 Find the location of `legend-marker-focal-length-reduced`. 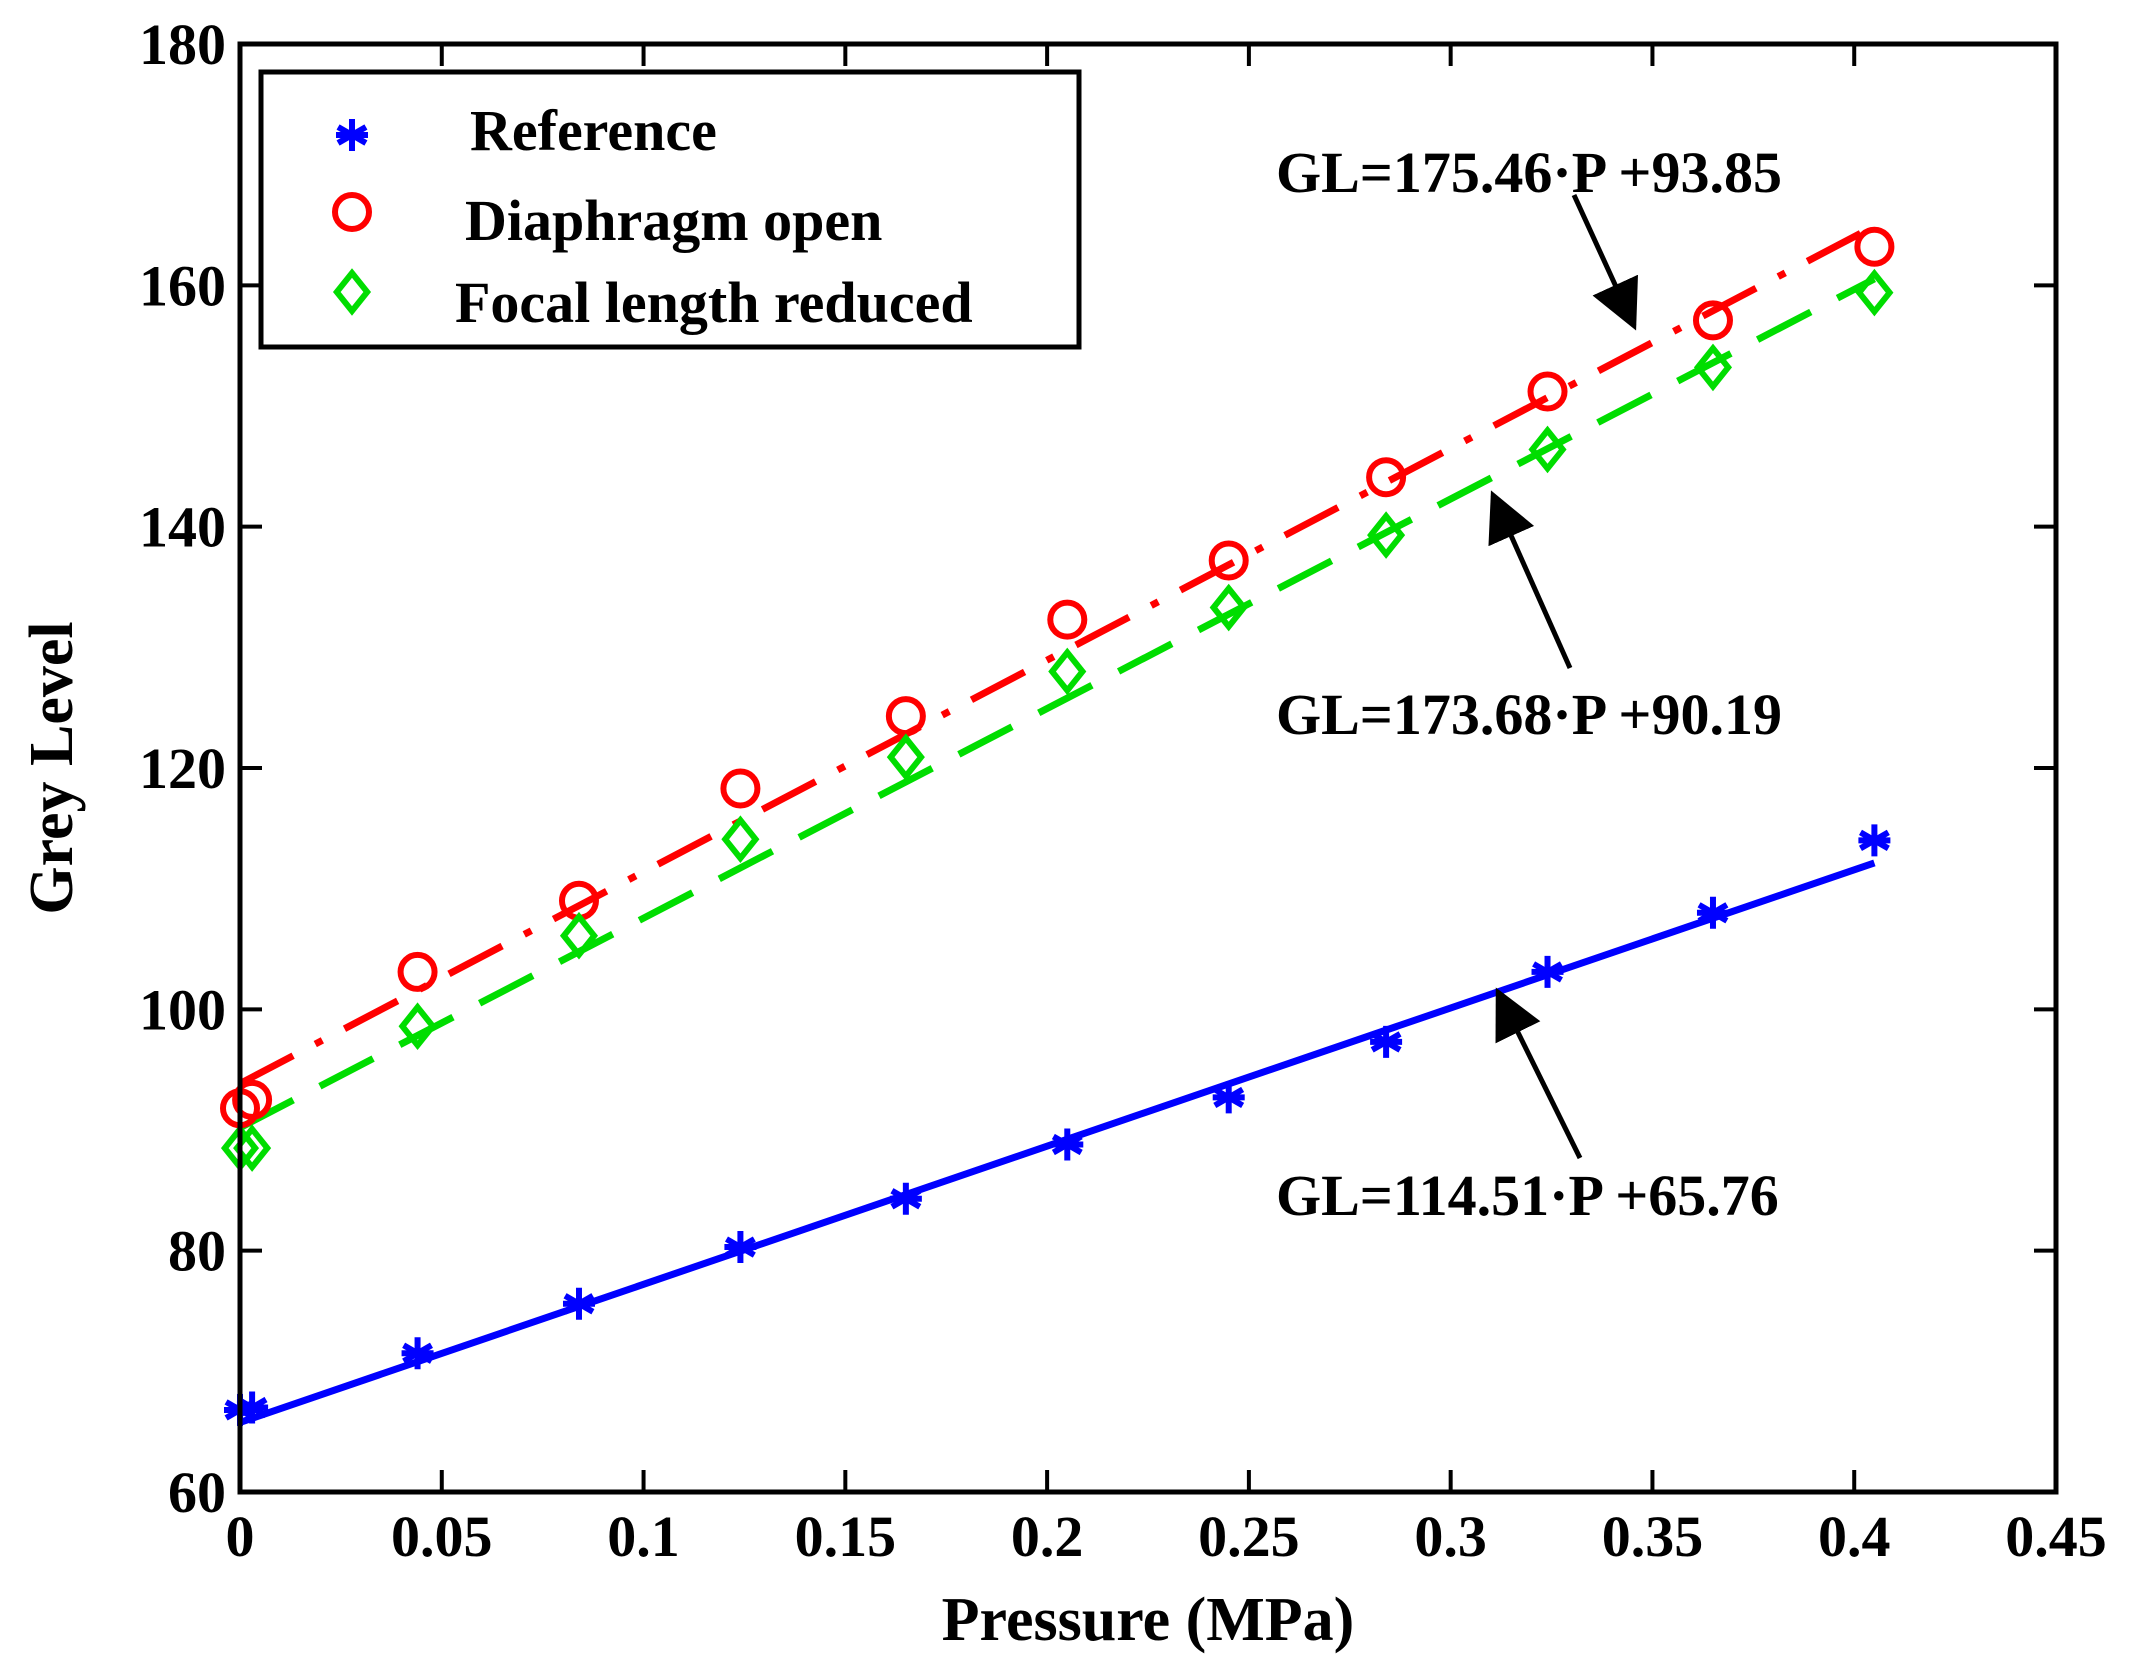

legend-marker-focal-length-reduced is located at coordinates (352, 292).